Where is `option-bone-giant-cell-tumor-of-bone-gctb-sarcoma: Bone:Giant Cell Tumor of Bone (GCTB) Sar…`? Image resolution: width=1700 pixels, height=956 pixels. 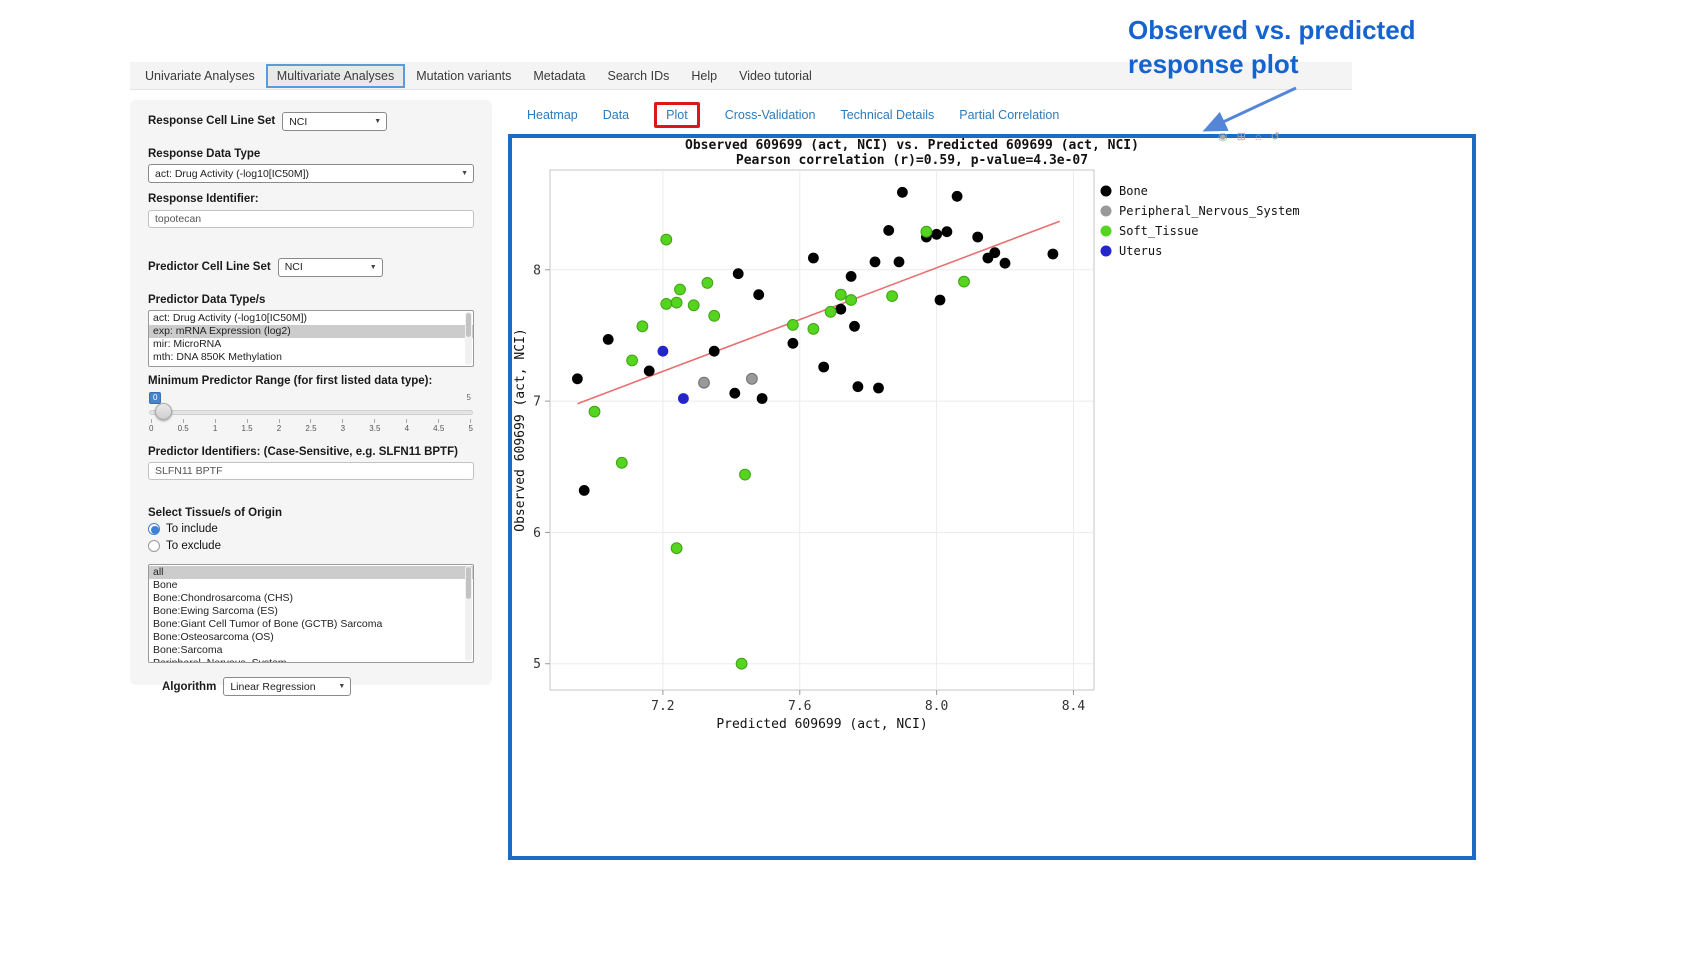
option-bone-giant-cell-tumor-of-bone-gctb-sarcoma: Bone:Giant Cell Tumor of Bone (GCTB) Sar… is located at coordinates (268, 624).